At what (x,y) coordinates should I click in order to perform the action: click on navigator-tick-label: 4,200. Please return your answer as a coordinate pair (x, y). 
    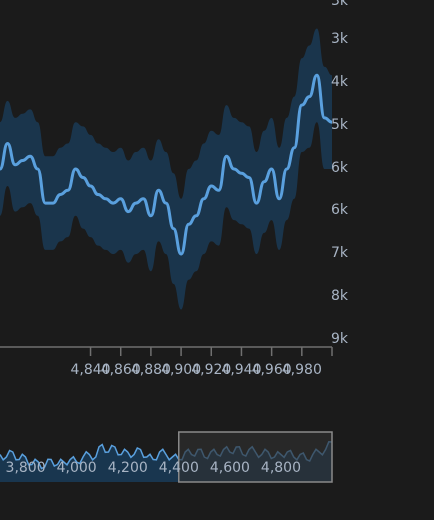
    Looking at the image, I should click on (128, 468).